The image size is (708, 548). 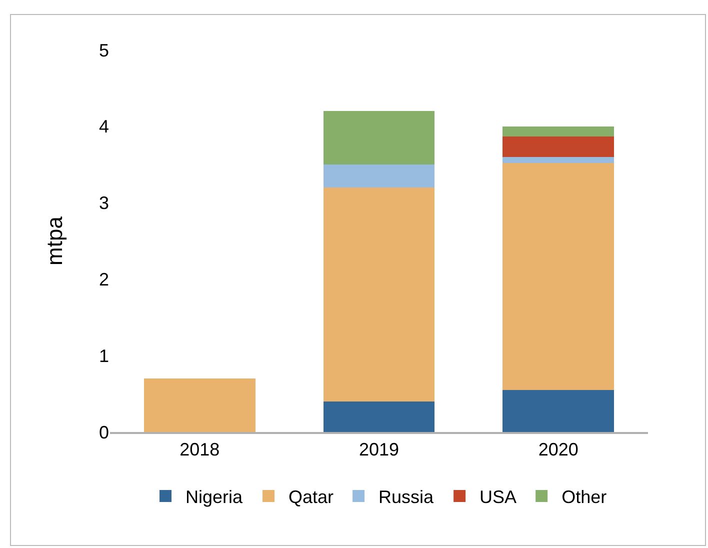 I want to click on y-tick-label: 1, so click(x=103, y=356).